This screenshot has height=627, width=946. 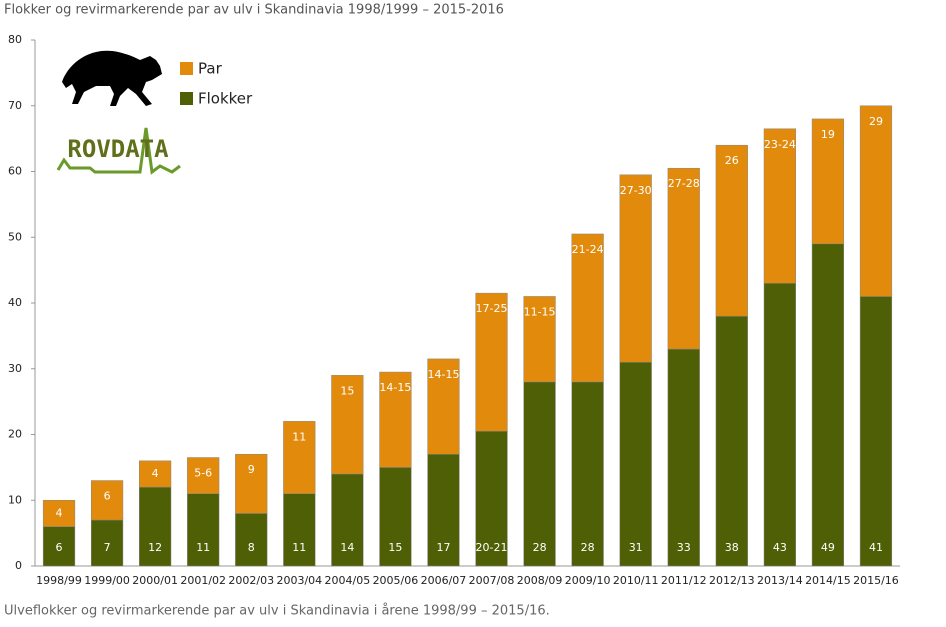 I want to click on x-tick-label: 2001/02, so click(x=203, y=580).